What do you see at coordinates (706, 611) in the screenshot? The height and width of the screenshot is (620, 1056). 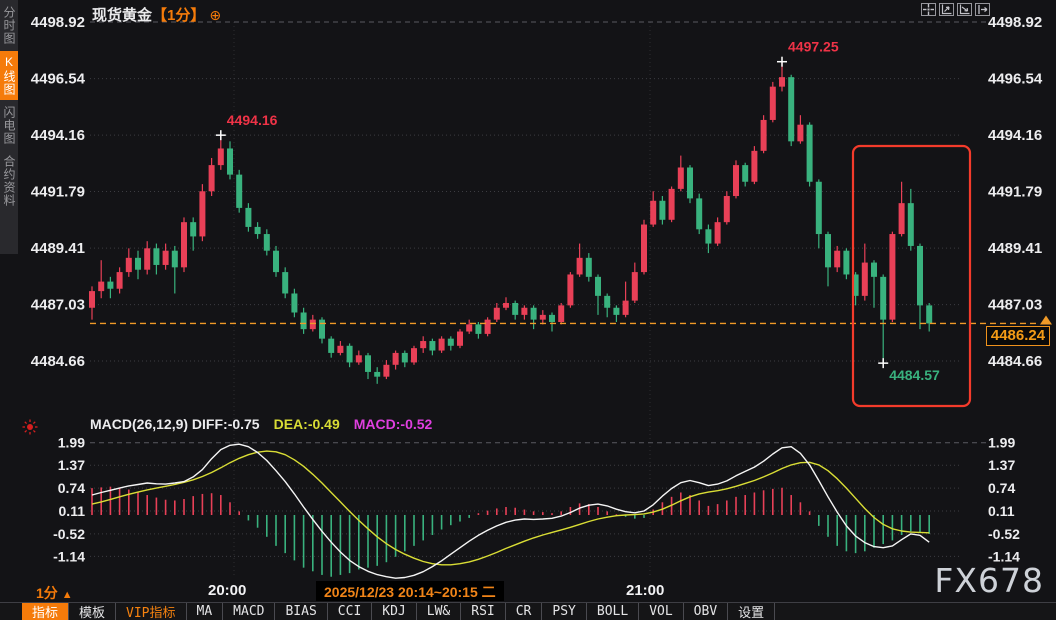 I see `toolbar-item-OBV: OBV` at bounding box center [706, 611].